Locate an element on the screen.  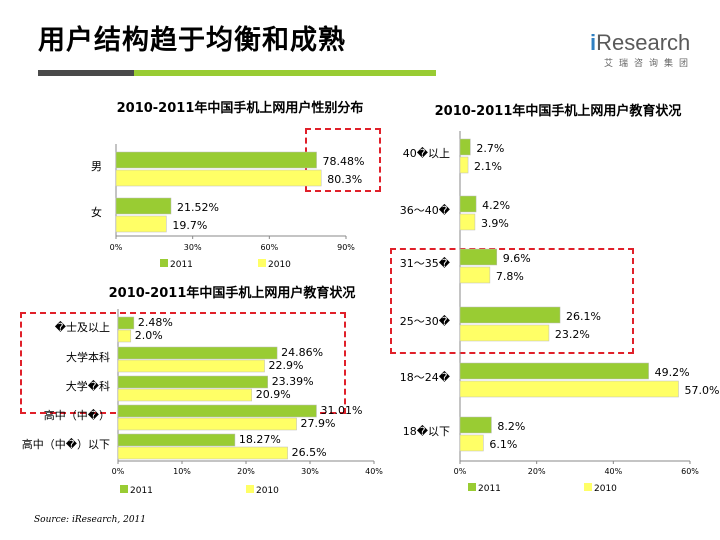
edu_right-value-label: 7.8% is located at coordinates (510, 276).